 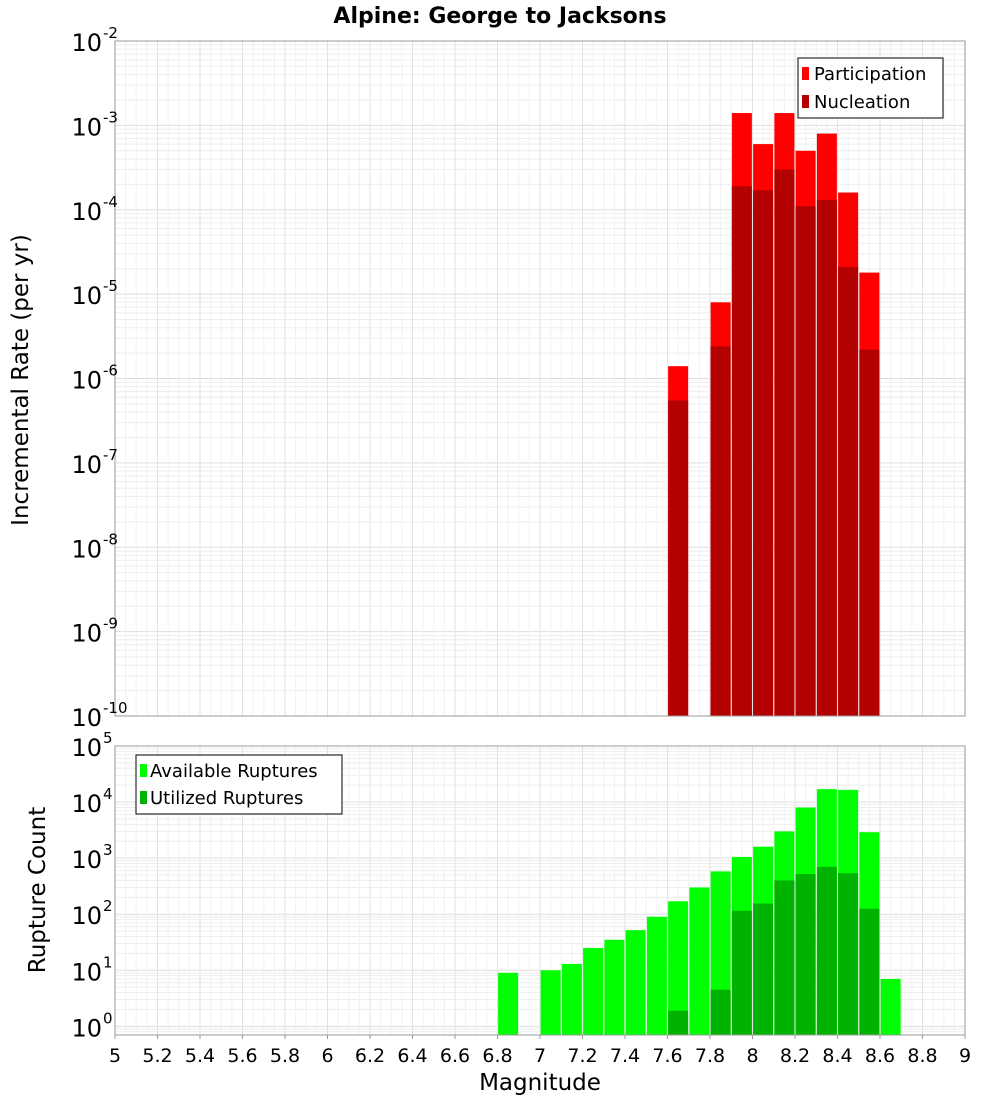 What do you see at coordinates (110, 539) in the screenshot?
I see `rate-y-tick-exponent: -8` at bounding box center [110, 539].